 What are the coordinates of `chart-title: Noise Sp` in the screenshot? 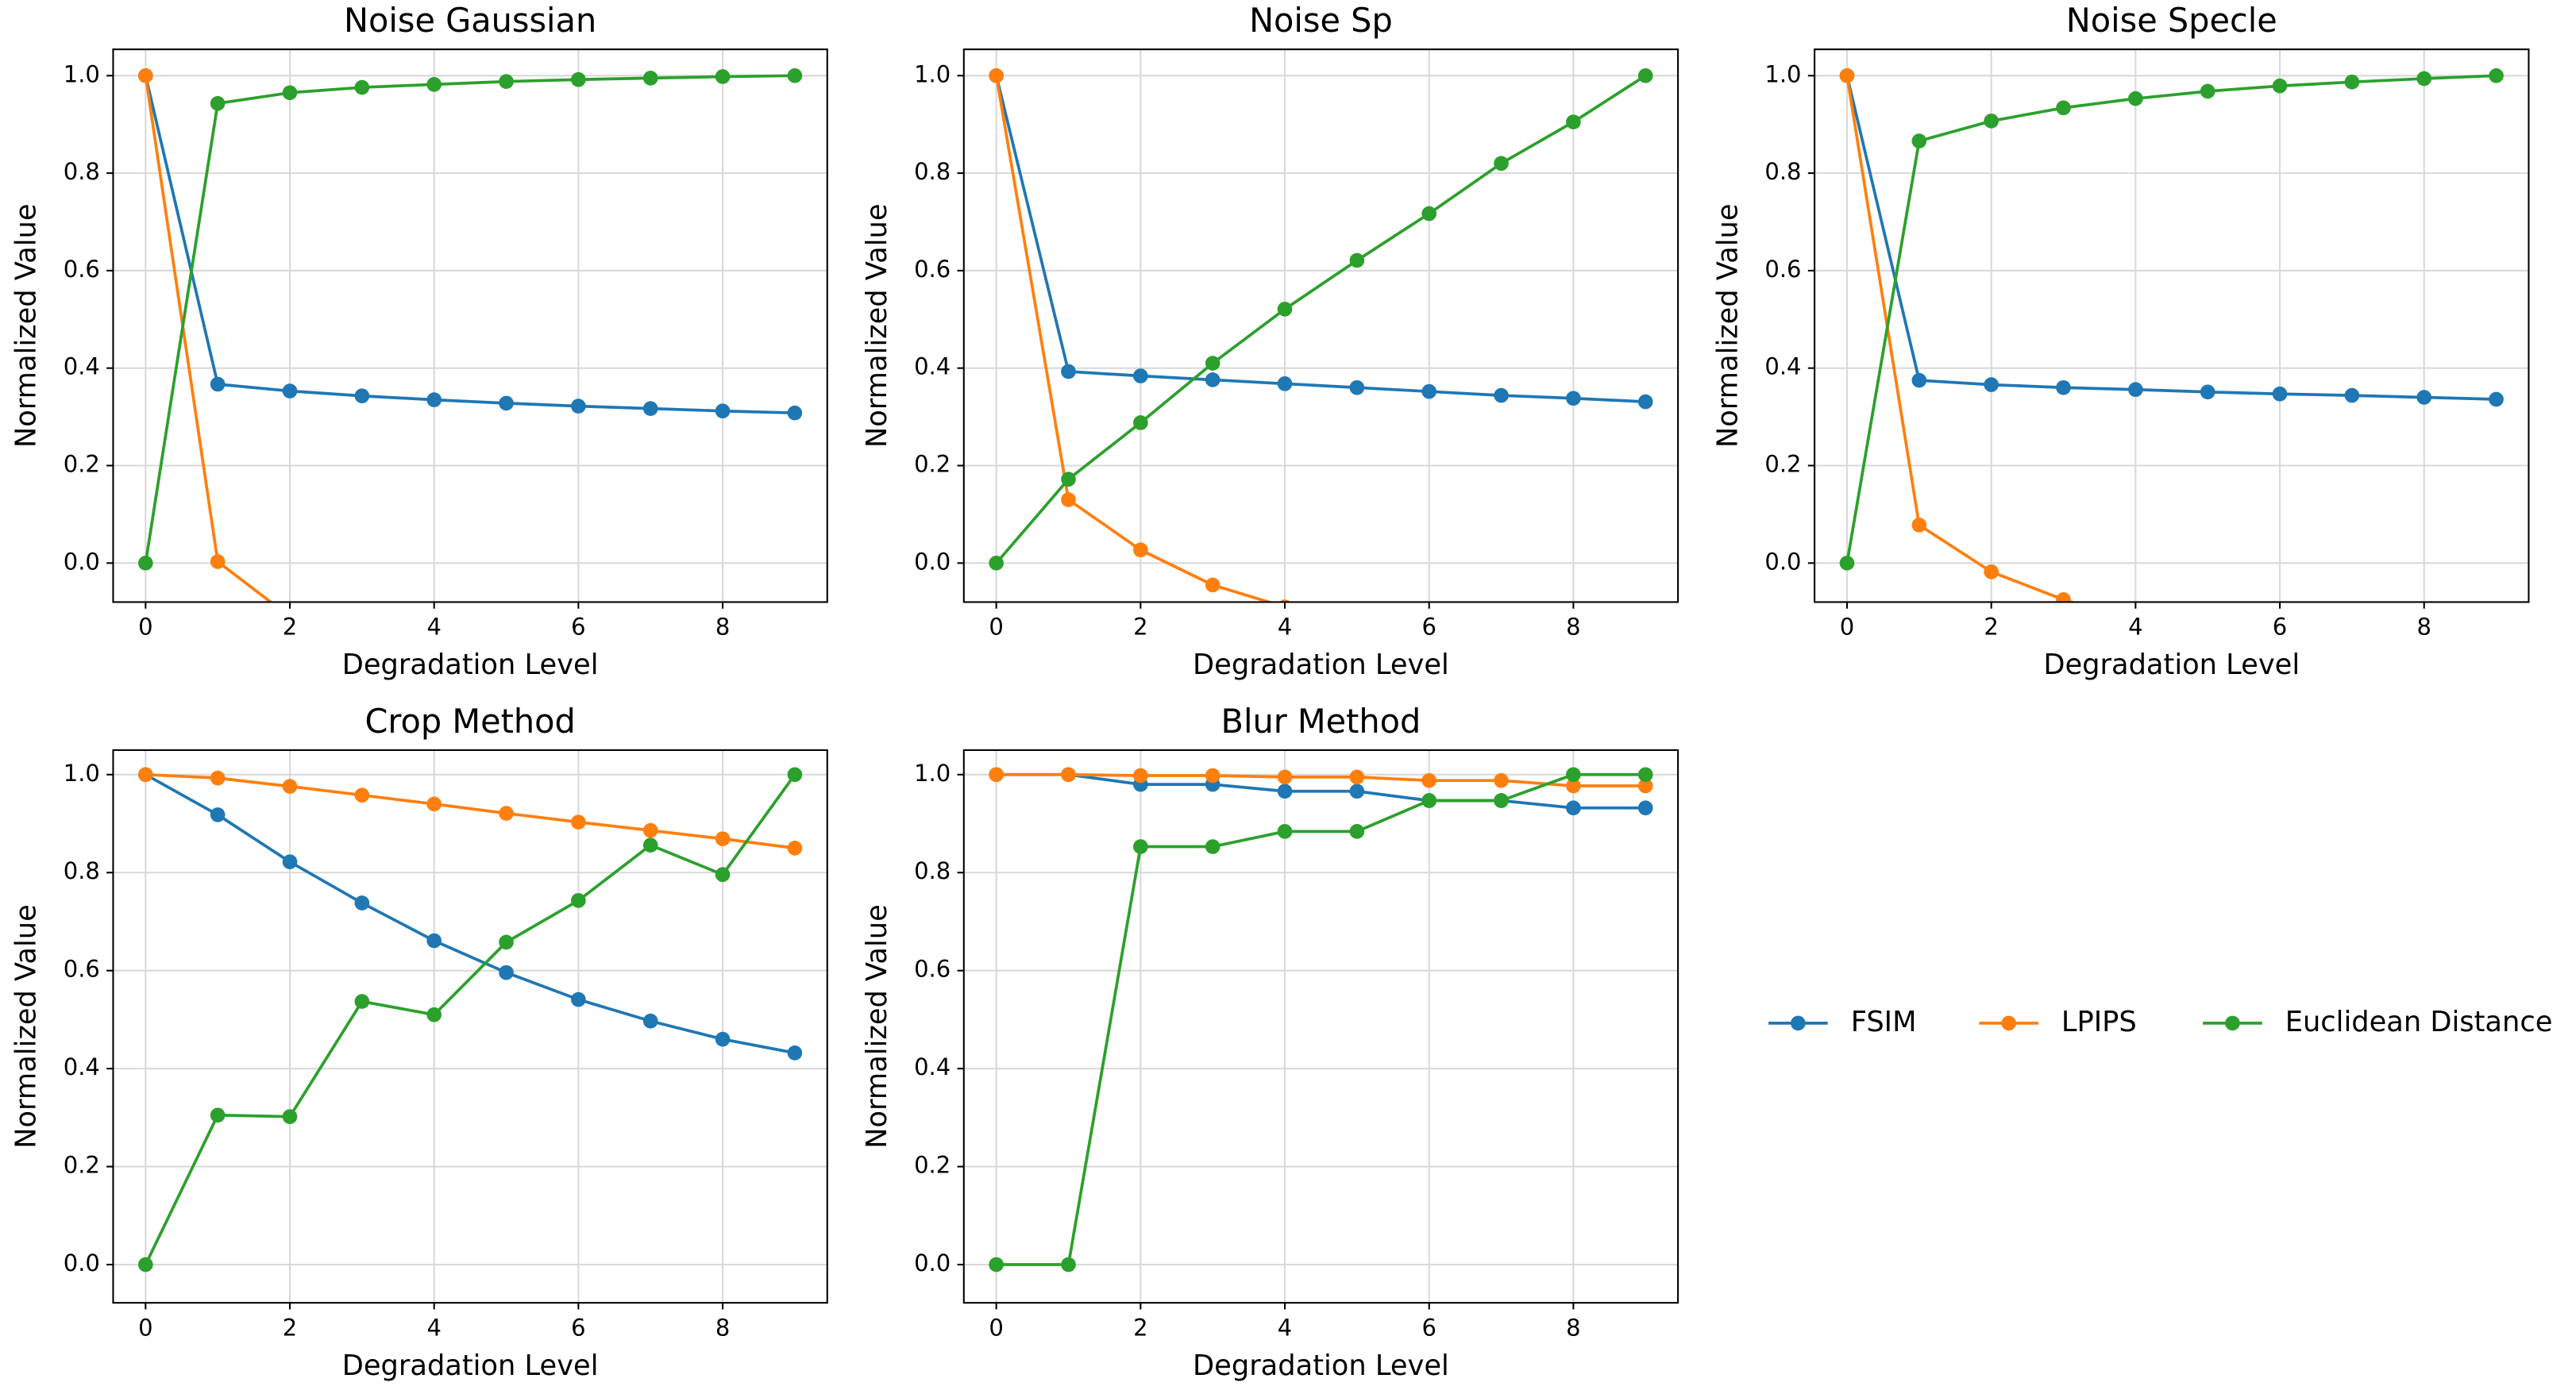 It's located at (1321, 21).